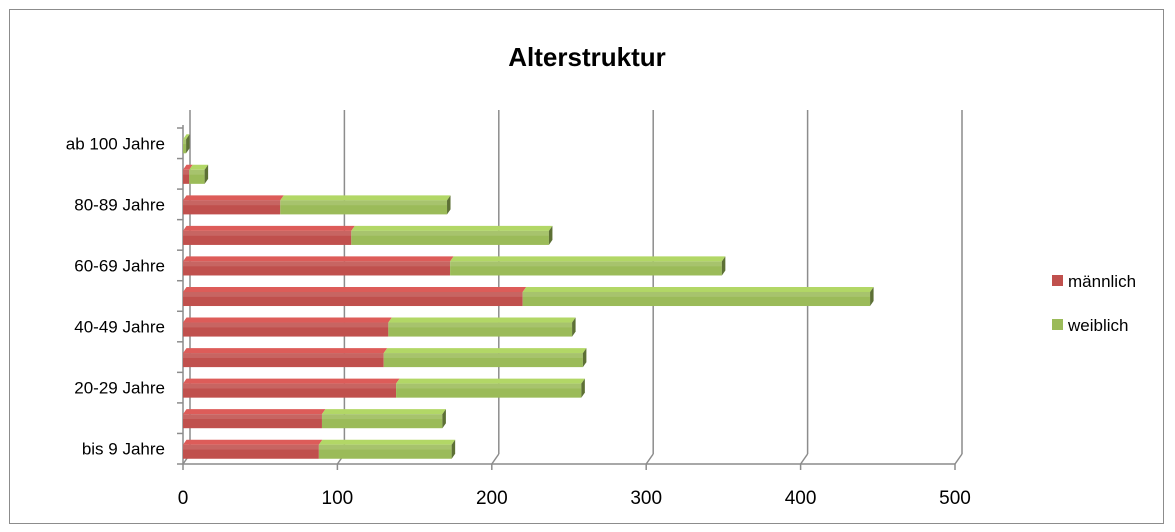  What do you see at coordinates (119, 327) in the screenshot?
I see `y-category-label: 40-49 Jahre` at bounding box center [119, 327].